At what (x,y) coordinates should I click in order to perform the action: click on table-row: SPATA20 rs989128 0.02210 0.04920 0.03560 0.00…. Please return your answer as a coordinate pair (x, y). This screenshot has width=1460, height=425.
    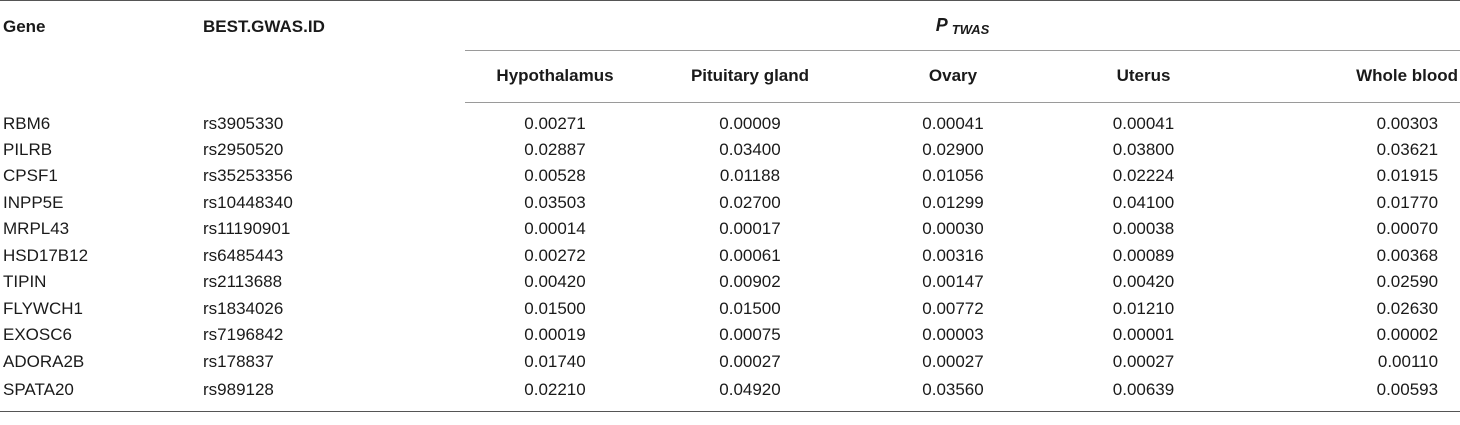
    Looking at the image, I should click on (730, 393).